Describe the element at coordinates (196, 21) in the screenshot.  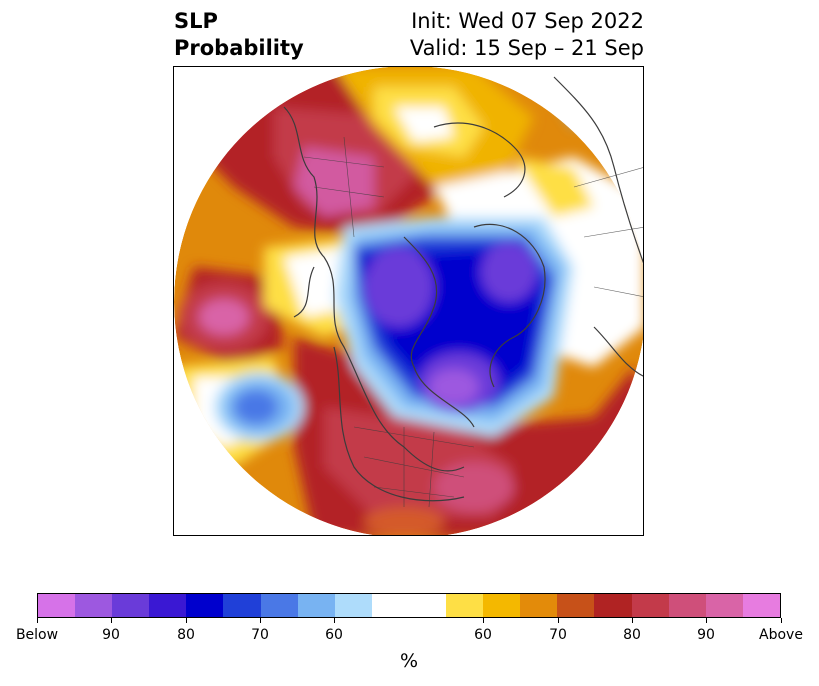
I see `title-variable: SLP` at that location.